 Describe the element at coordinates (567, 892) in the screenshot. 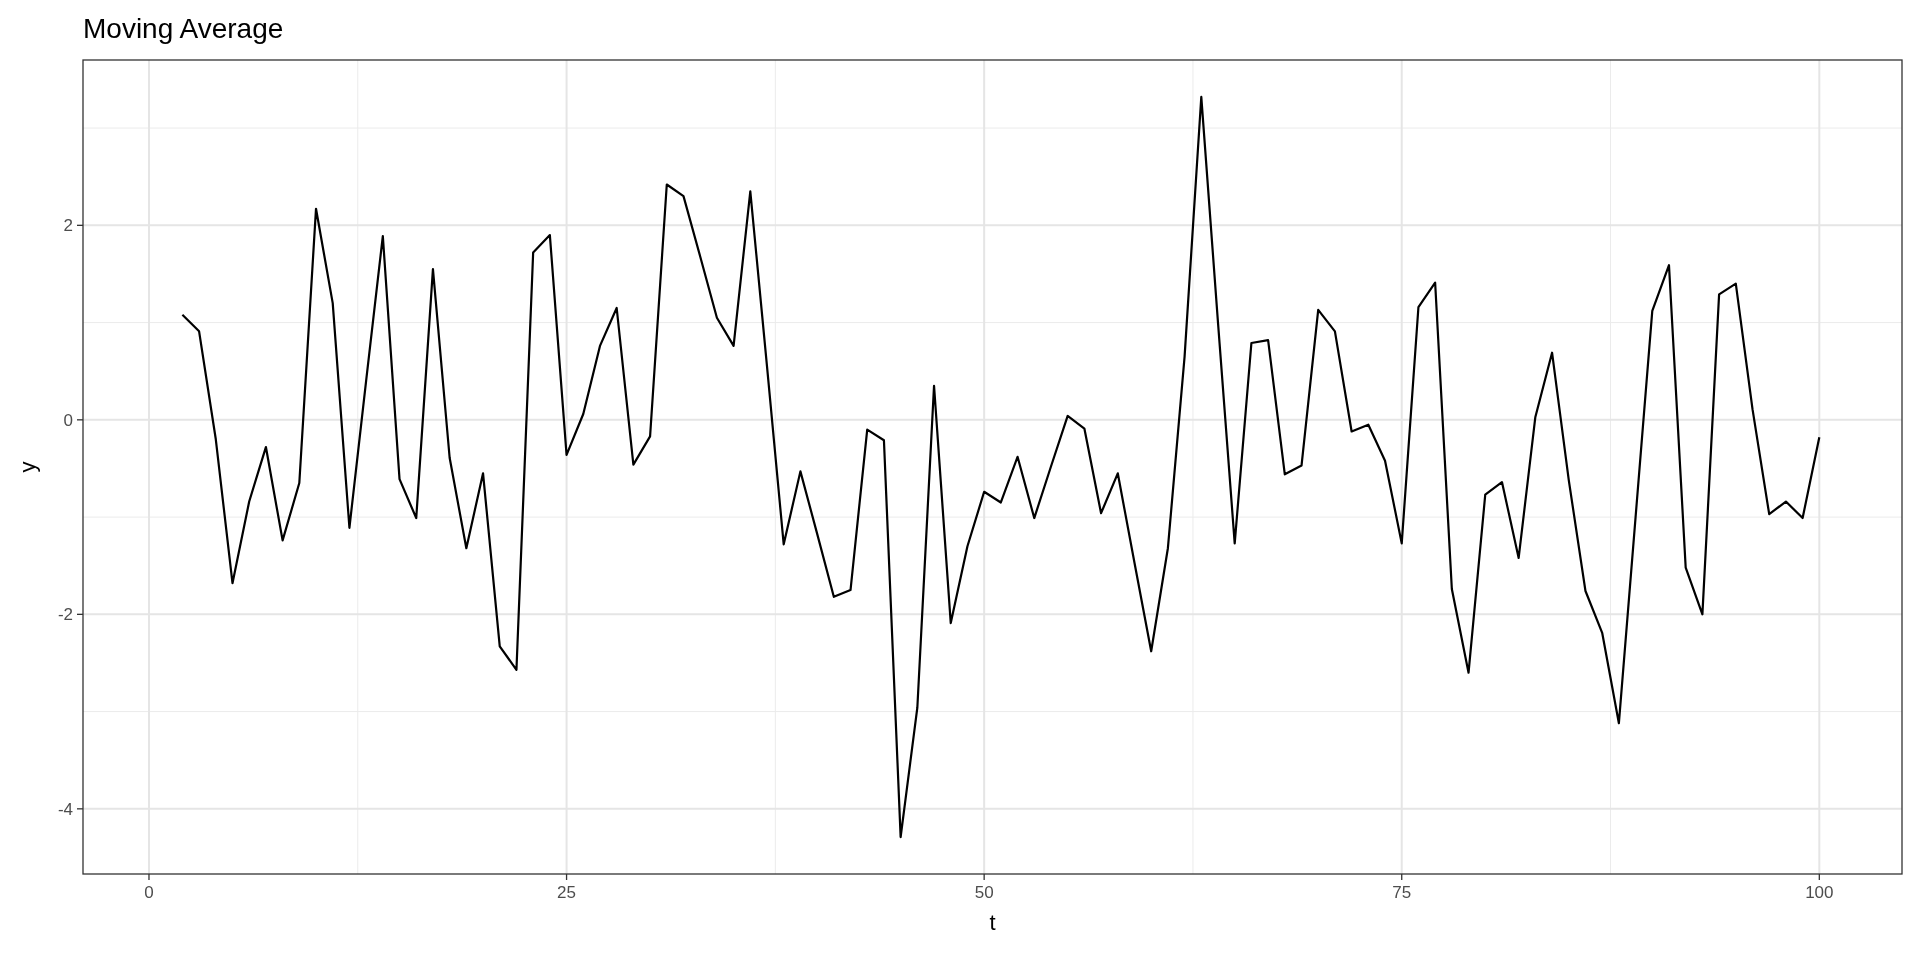

I see `x-tick-label: 25` at that location.